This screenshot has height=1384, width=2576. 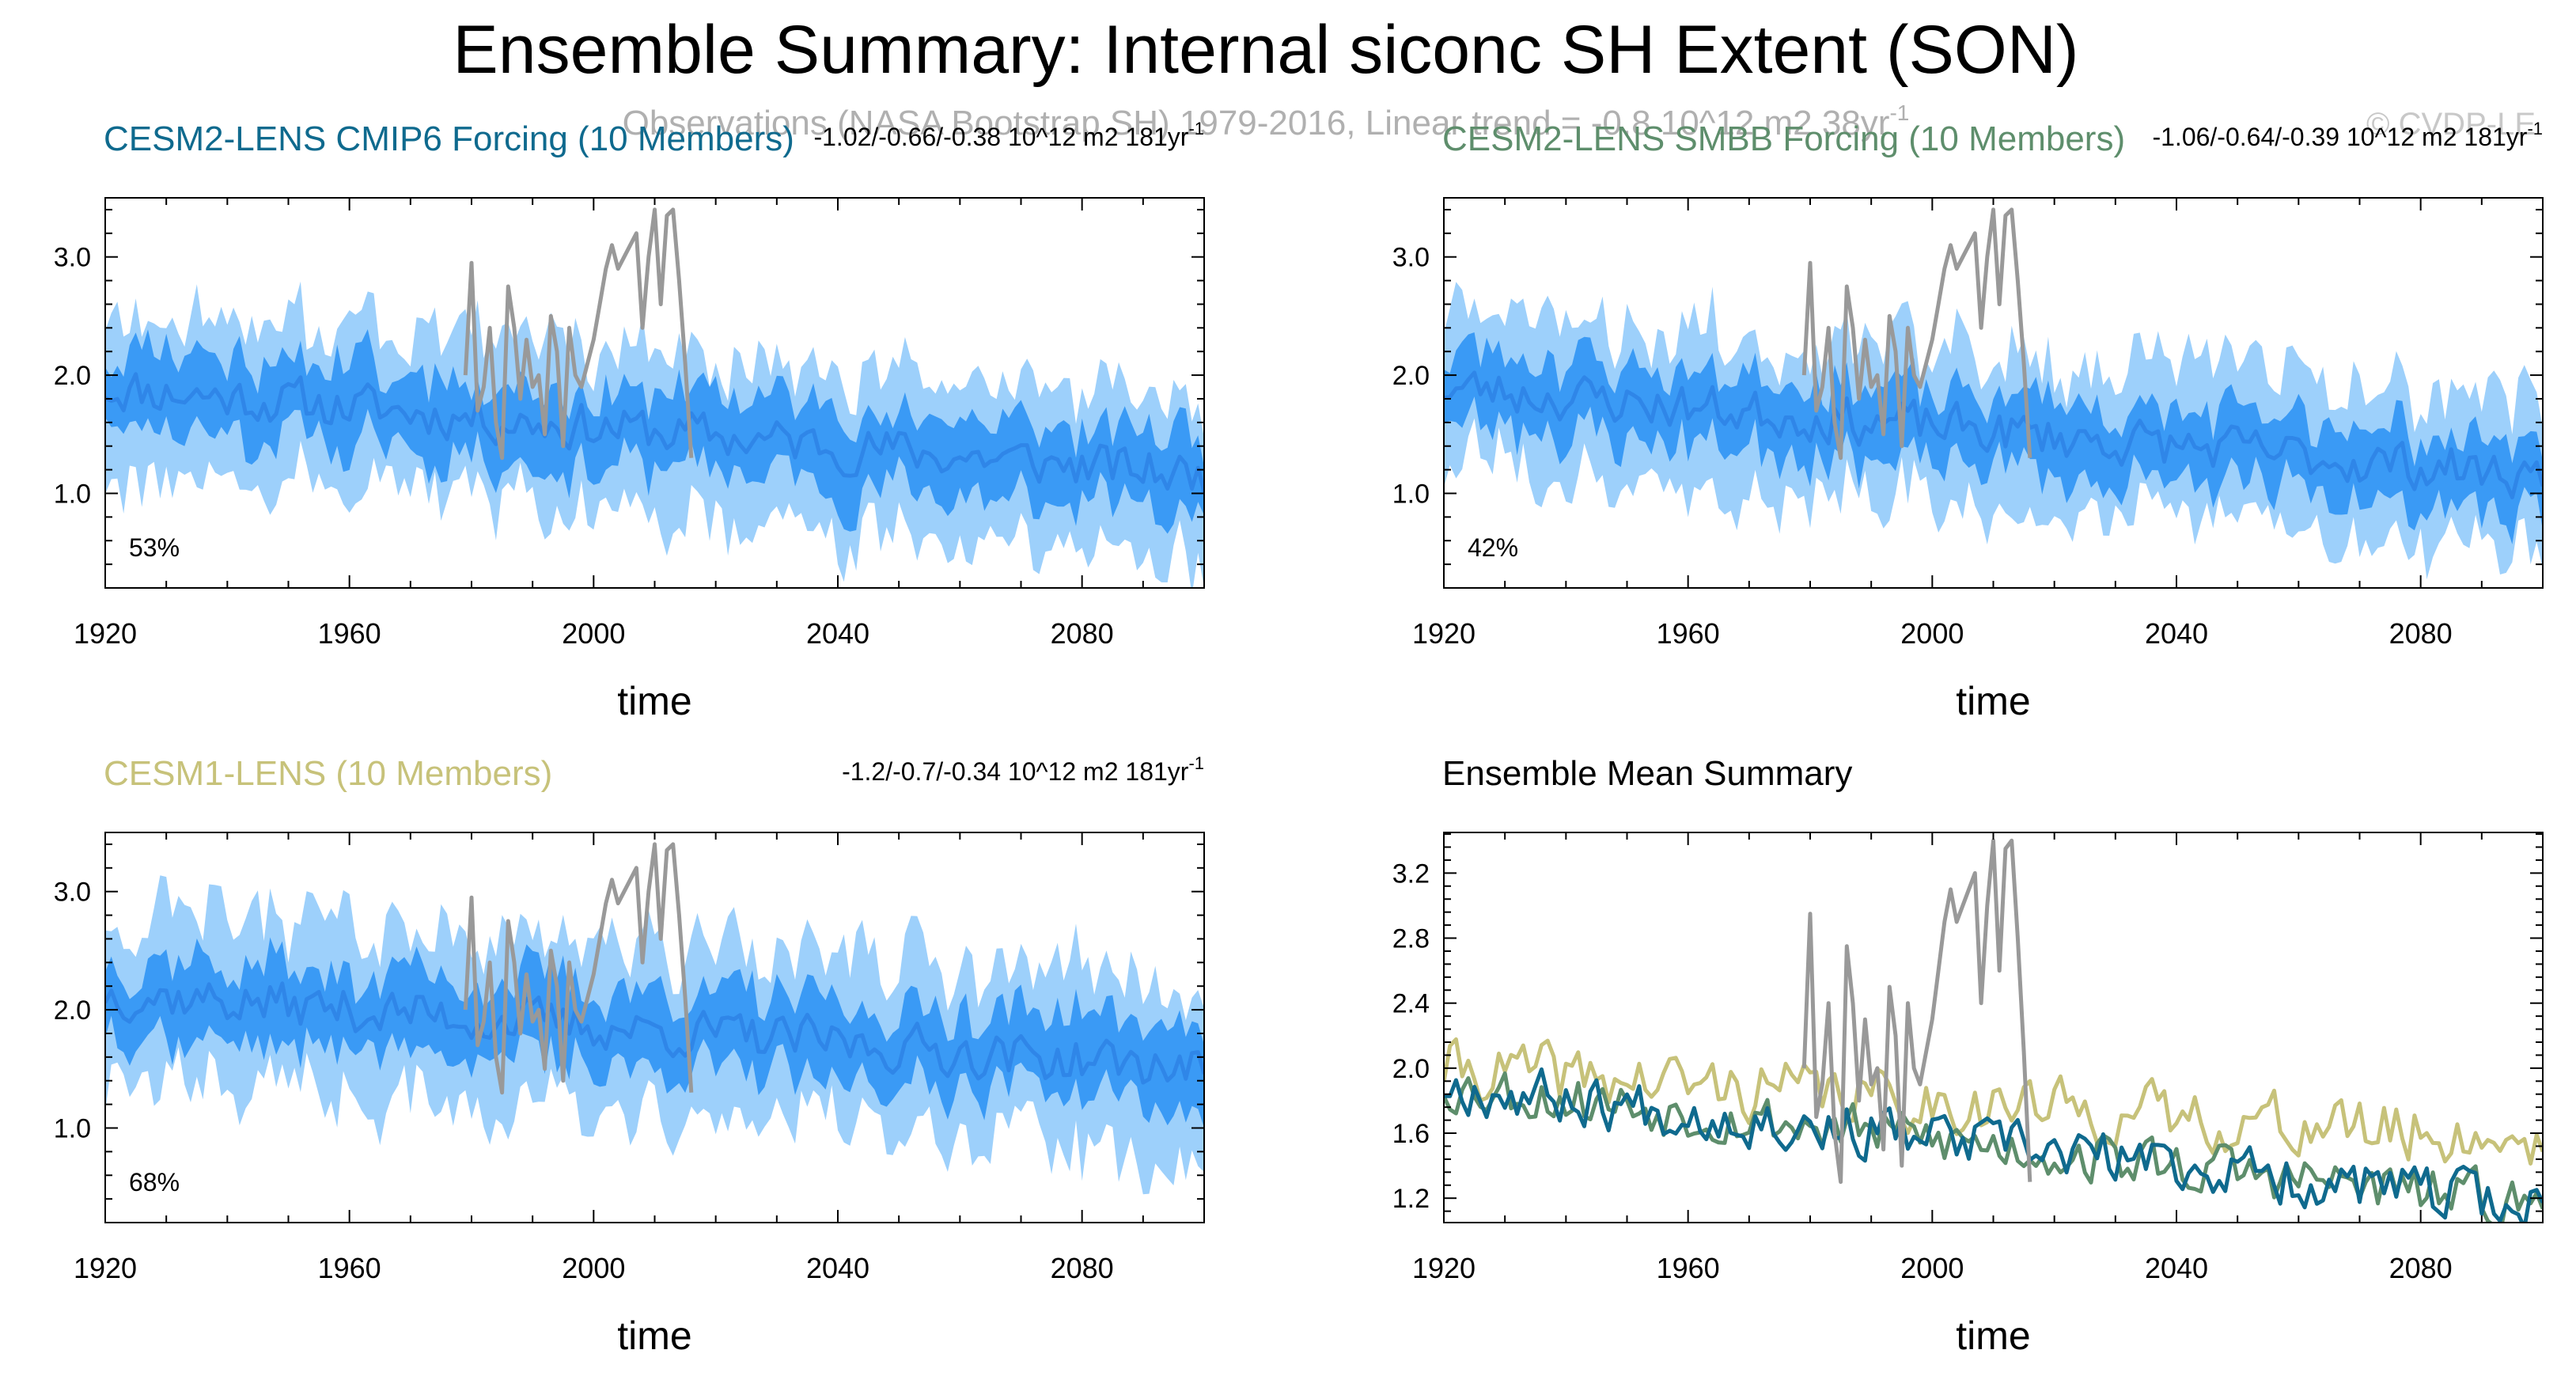 I want to click on plot-frame, so click(x=1993, y=1027).